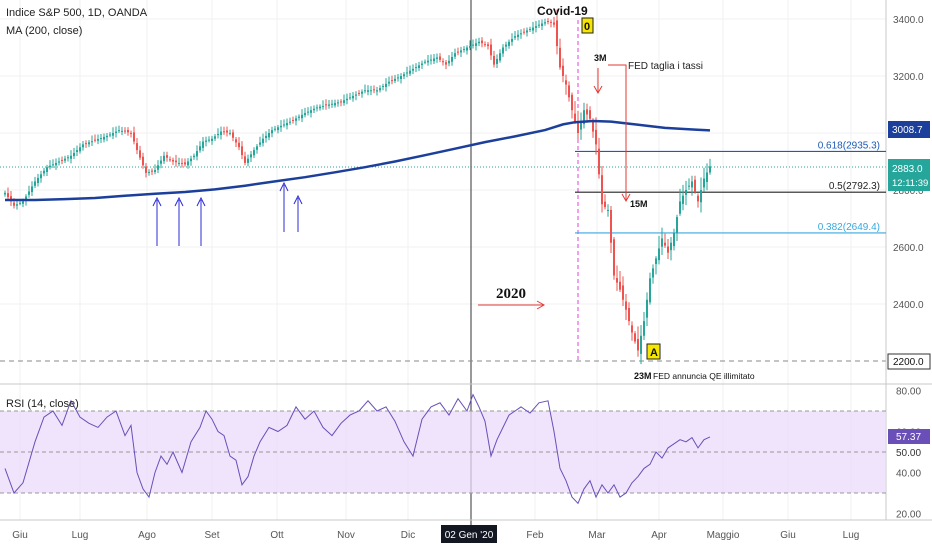  I want to click on countdown-label: 12:11:39, so click(910, 183).